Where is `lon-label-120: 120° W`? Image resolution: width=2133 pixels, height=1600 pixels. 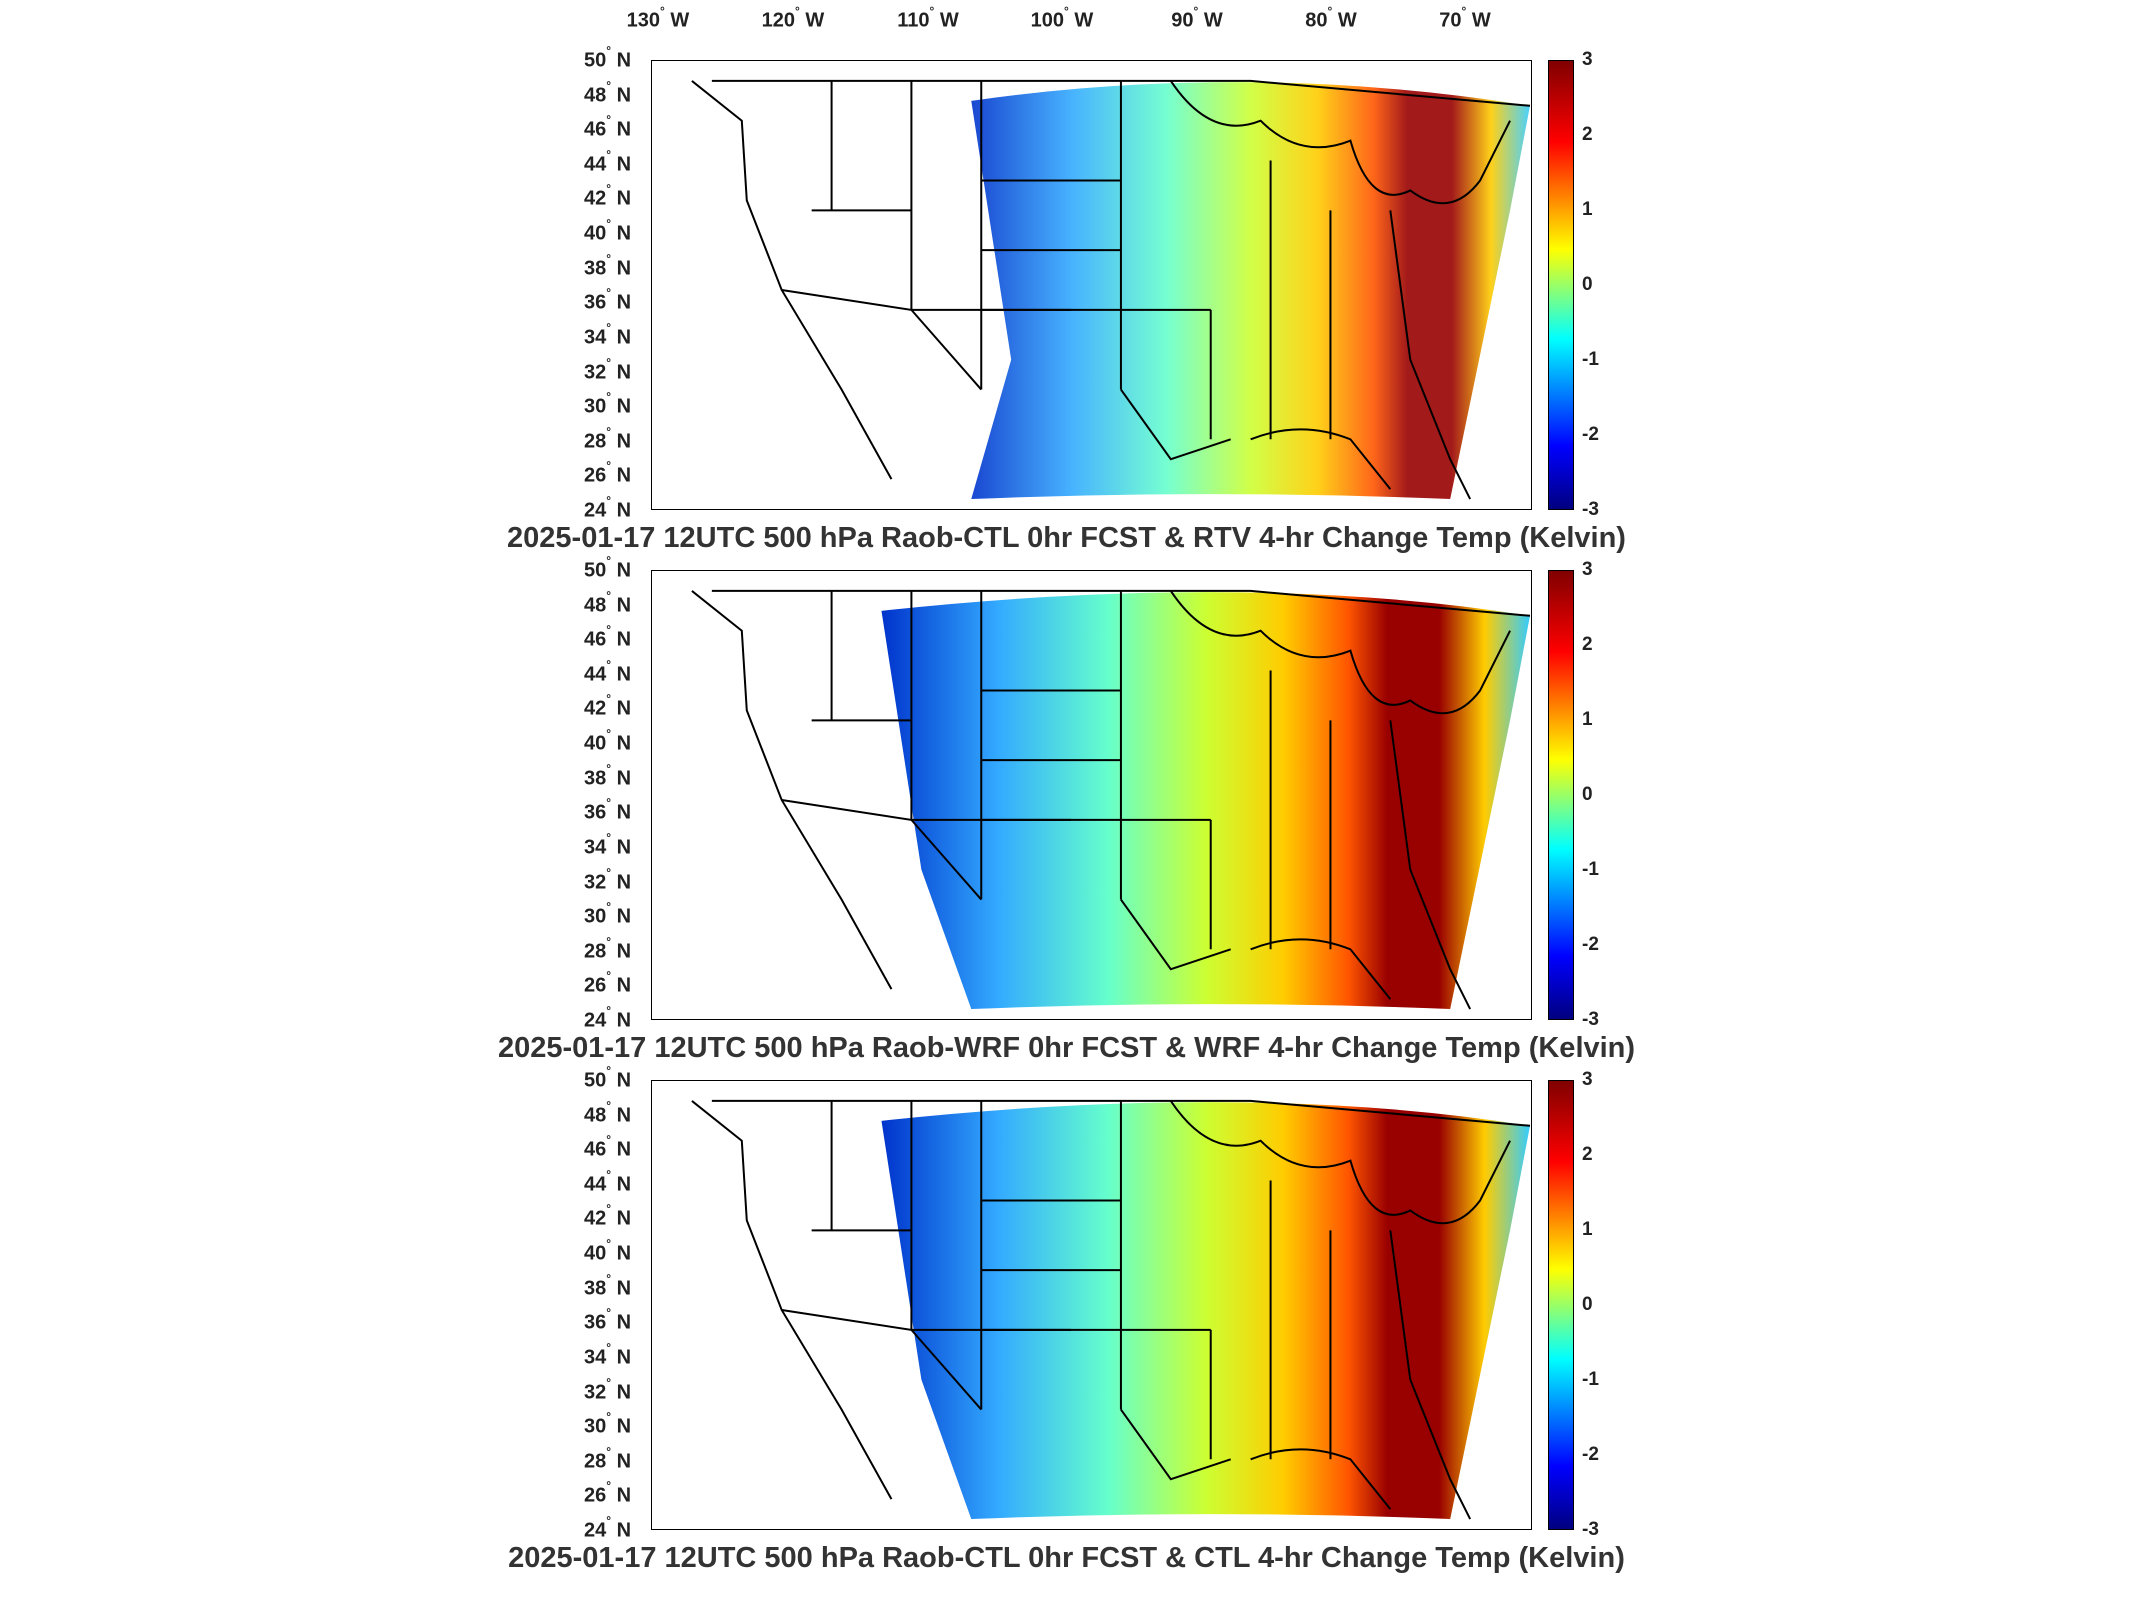 lon-label-120: 120° W is located at coordinates (793, 18).